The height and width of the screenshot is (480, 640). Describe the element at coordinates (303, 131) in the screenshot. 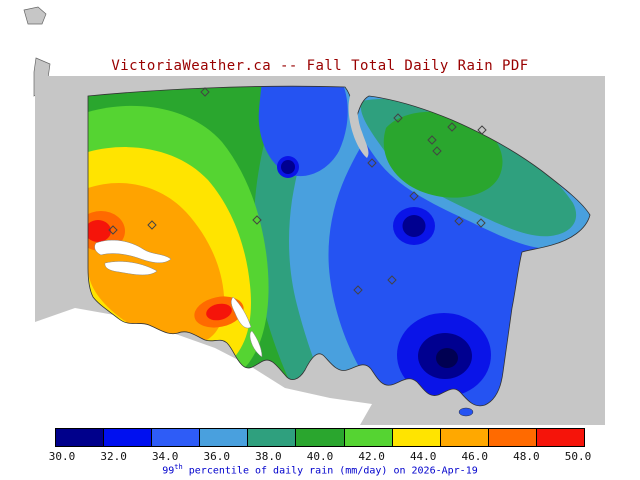

I see `contour-band-34-36-north-bulge` at that location.